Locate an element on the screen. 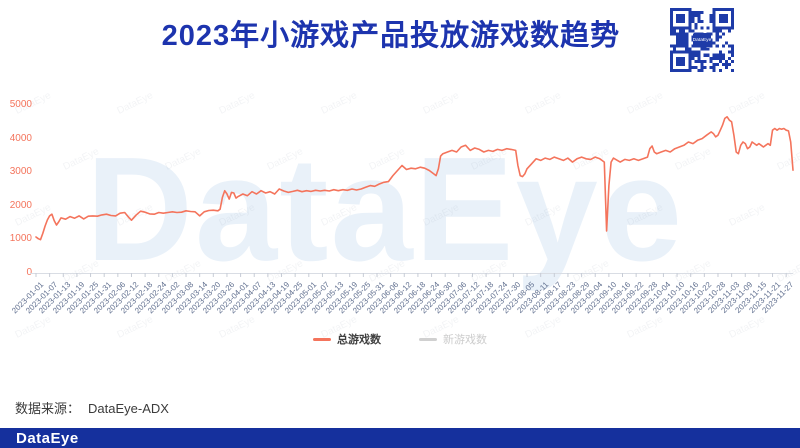 The image size is (800, 448). chart-legend: 总游戏数 新游戏数 is located at coordinates (400, 339).